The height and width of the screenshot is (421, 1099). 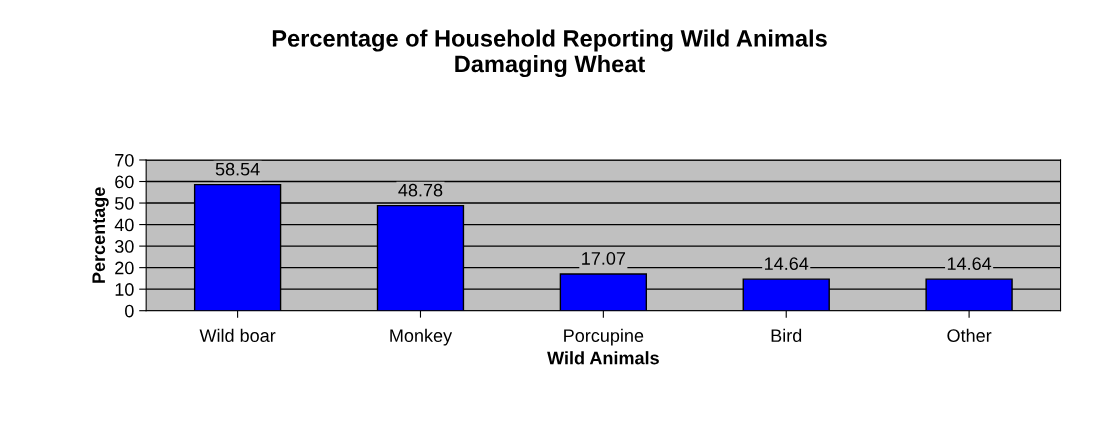 I want to click on data-label: 48.78, so click(x=420, y=190).